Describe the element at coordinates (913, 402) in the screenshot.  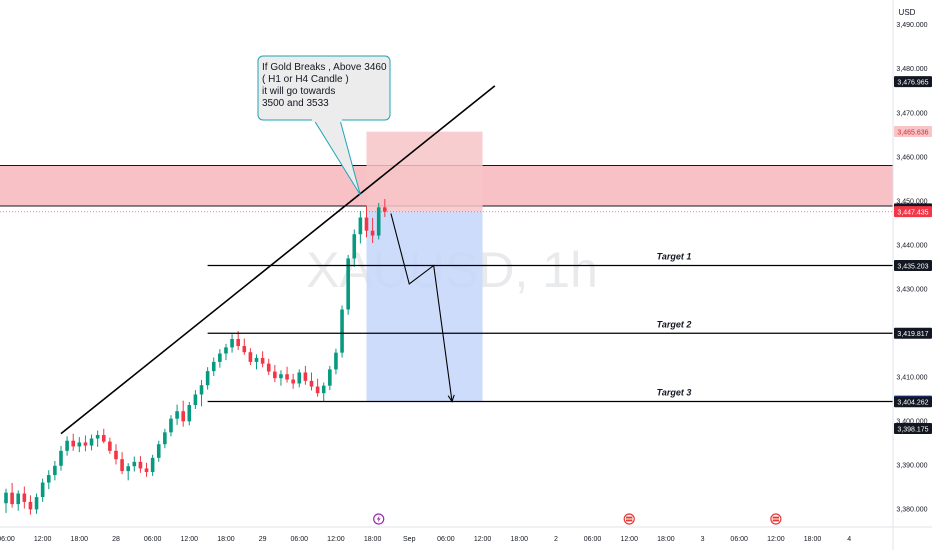
I see `price-tag-bg` at that location.